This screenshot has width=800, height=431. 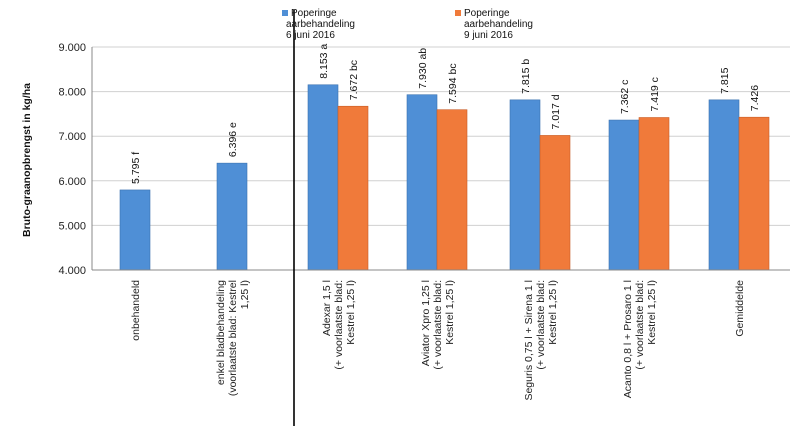 I want to click on data-label: 7.930 ab, so click(x=423, y=68).